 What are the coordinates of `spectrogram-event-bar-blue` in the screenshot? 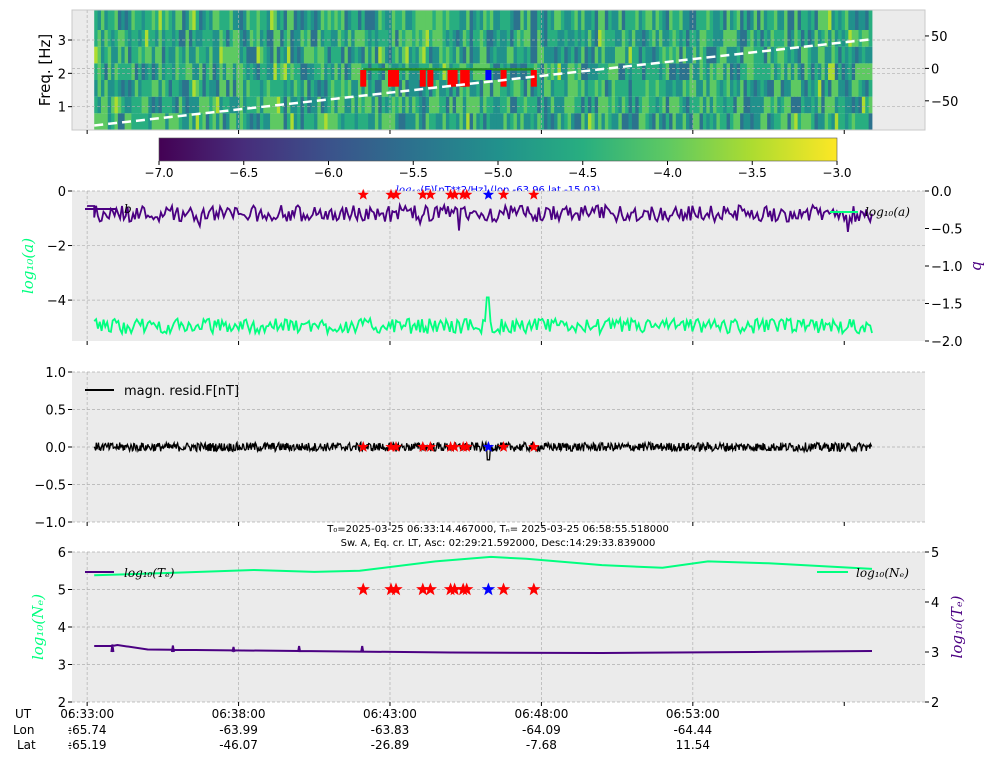 It's located at (488, 75).